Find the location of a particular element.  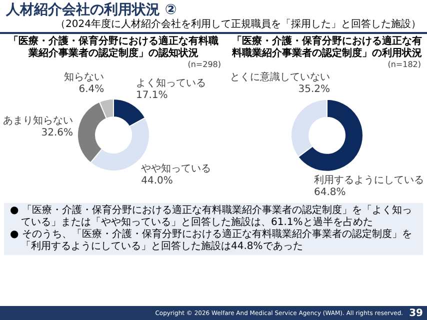

text: 人材紹介会社の利用状況 ② is located at coordinates (92, 10).